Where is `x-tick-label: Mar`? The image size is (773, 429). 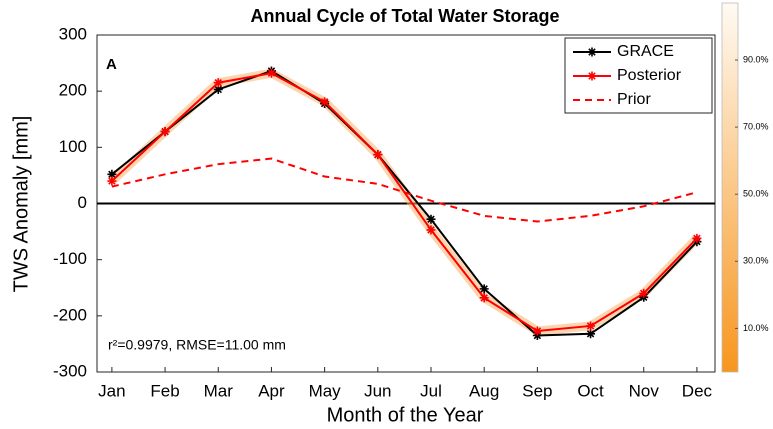 x-tick-label: Mar is located at coordinates (219, 390).